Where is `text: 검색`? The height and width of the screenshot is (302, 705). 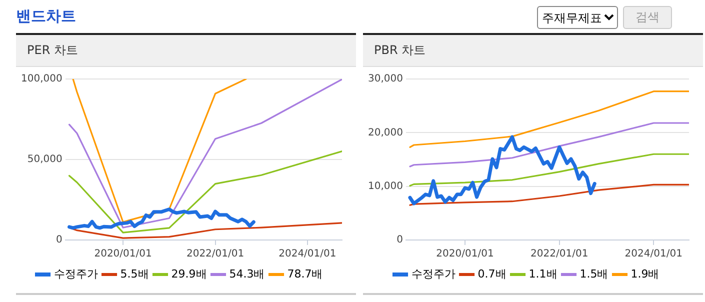
text: 검색 is located at coordinates (647, 17).